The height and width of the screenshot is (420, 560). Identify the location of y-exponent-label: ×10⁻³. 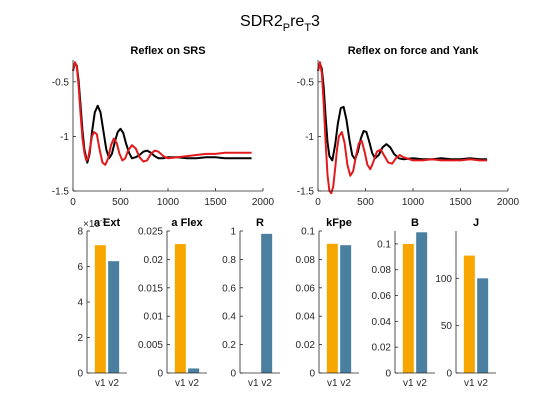
(94, 224).